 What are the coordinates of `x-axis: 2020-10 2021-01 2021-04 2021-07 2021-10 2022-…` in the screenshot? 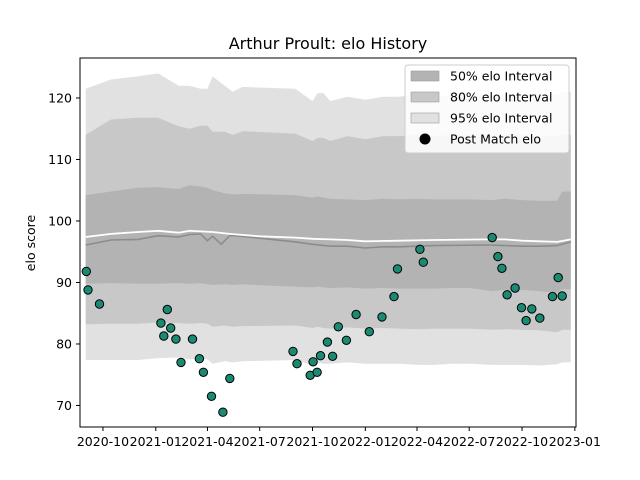 It's located at (339, 438).